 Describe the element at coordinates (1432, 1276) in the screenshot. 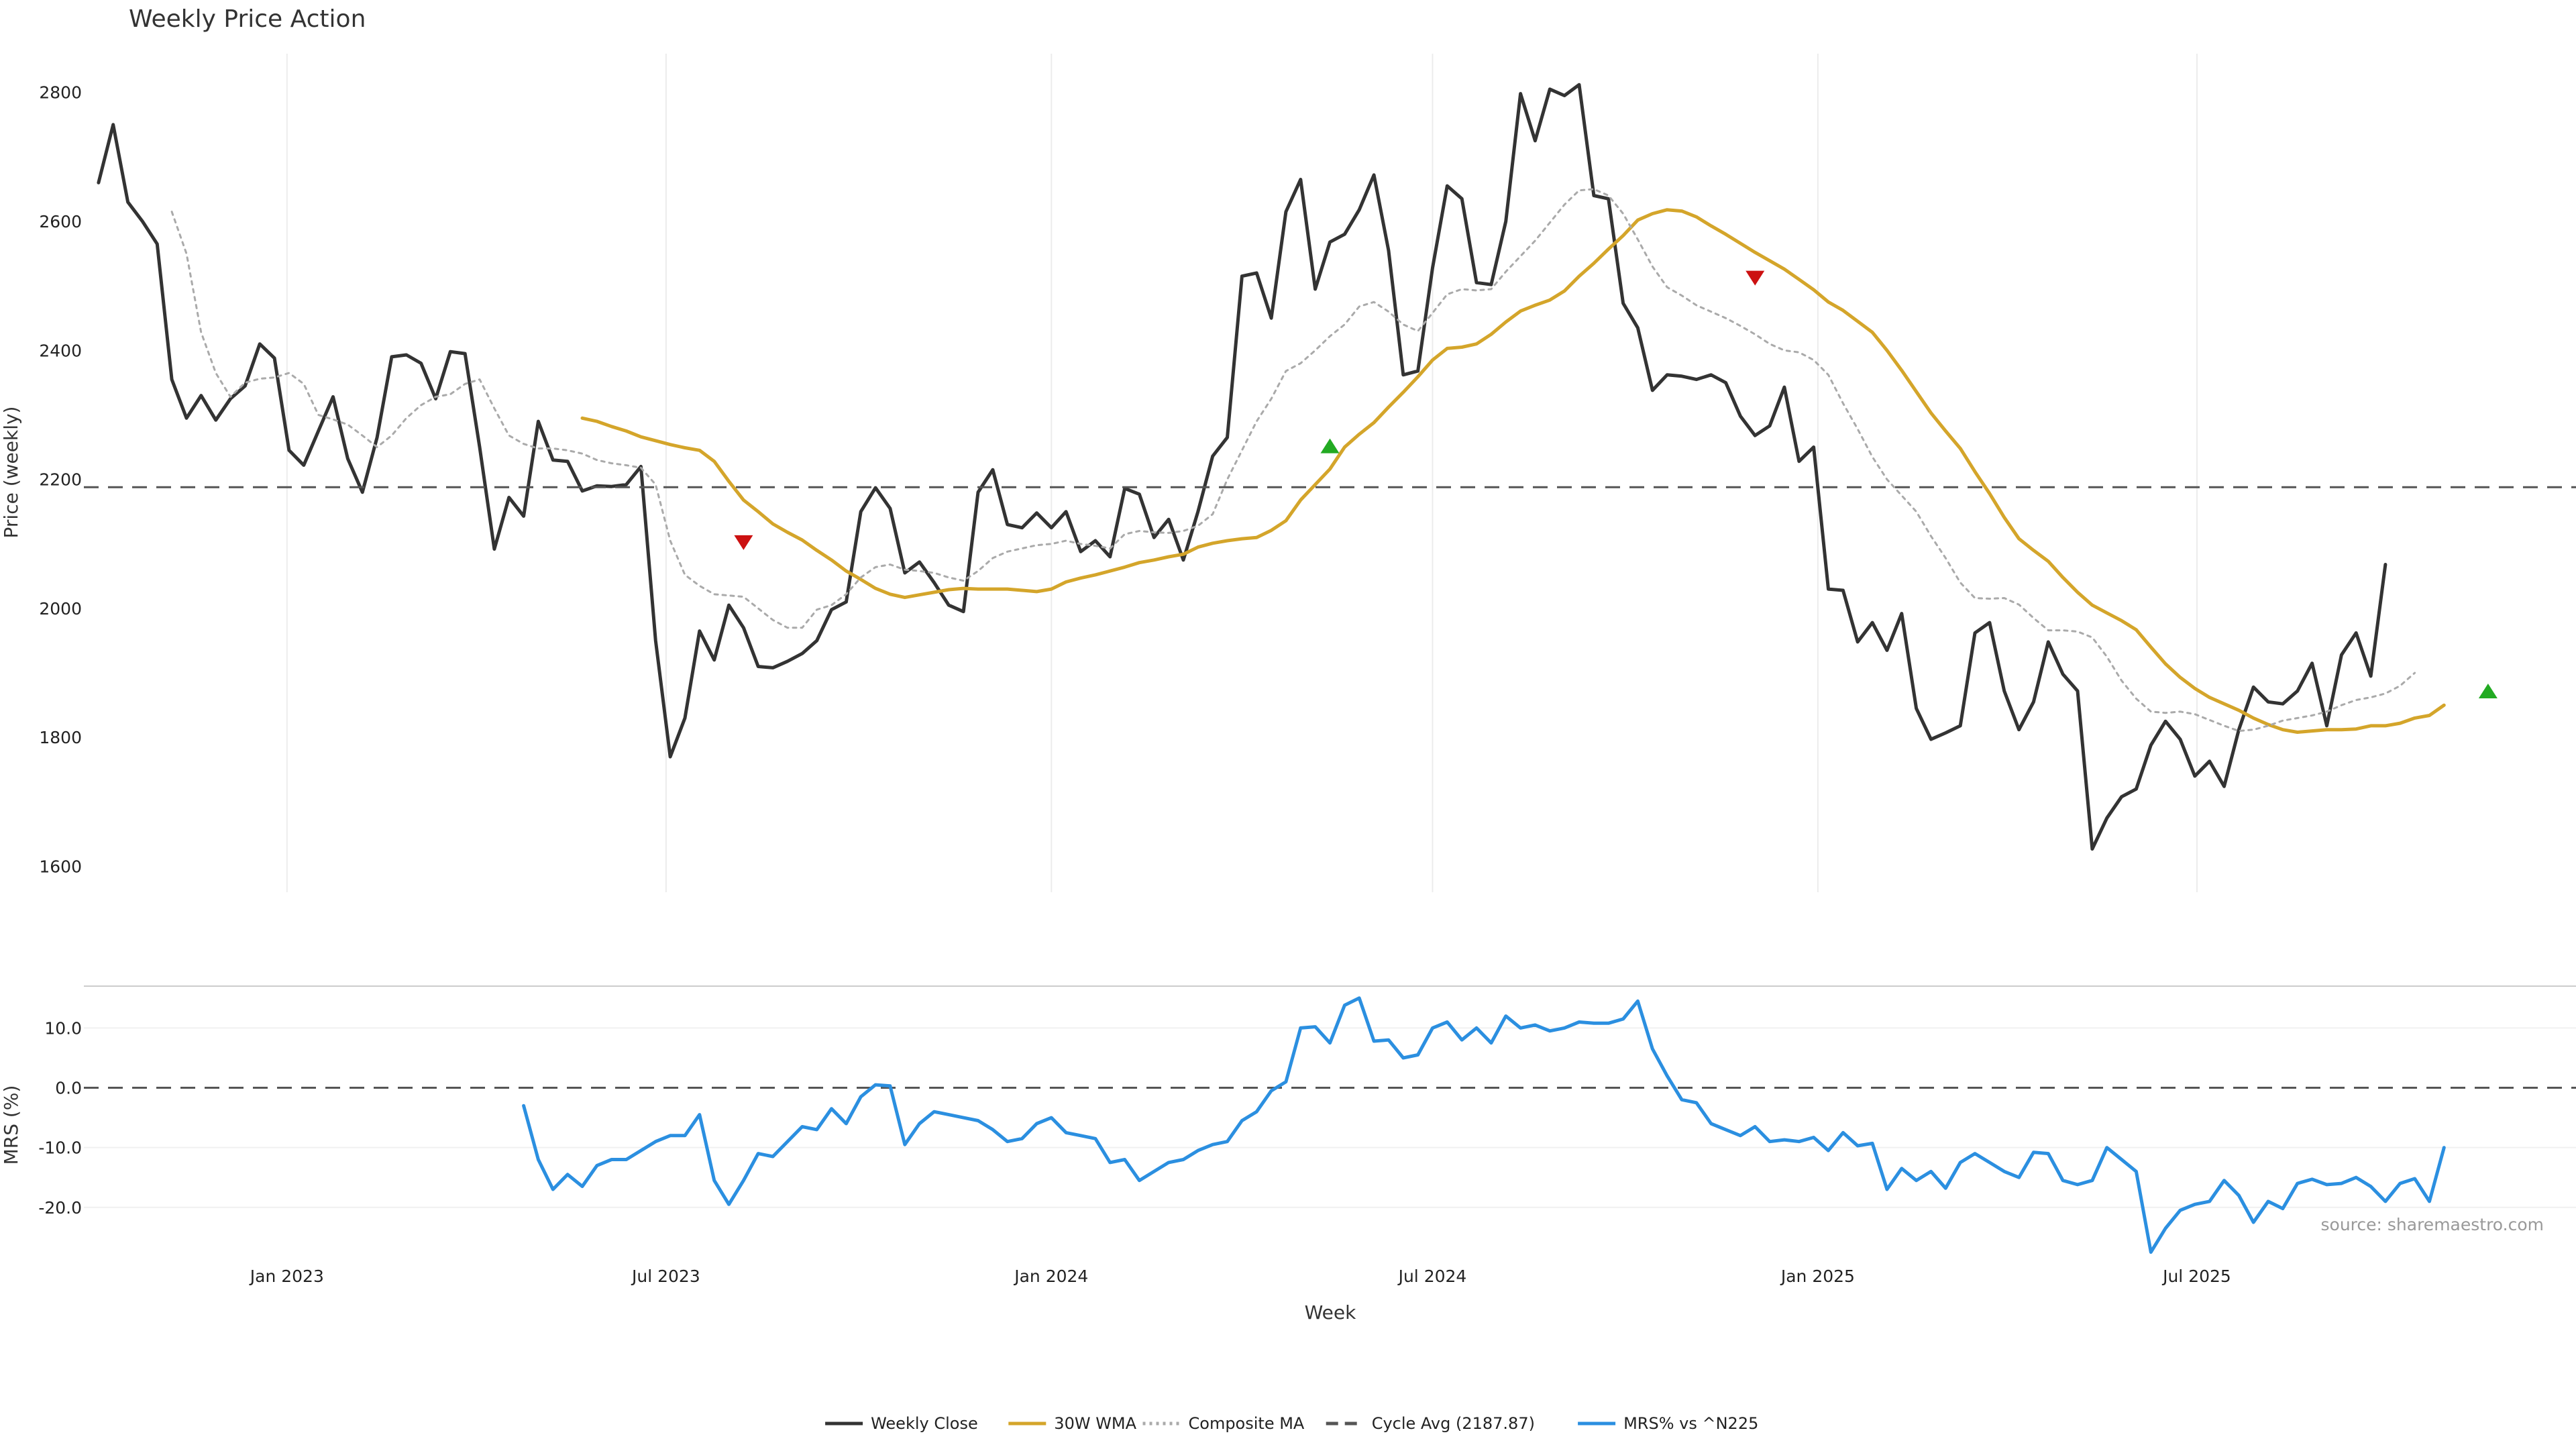

I see `x-tick-label: Jul 2024` at that location.